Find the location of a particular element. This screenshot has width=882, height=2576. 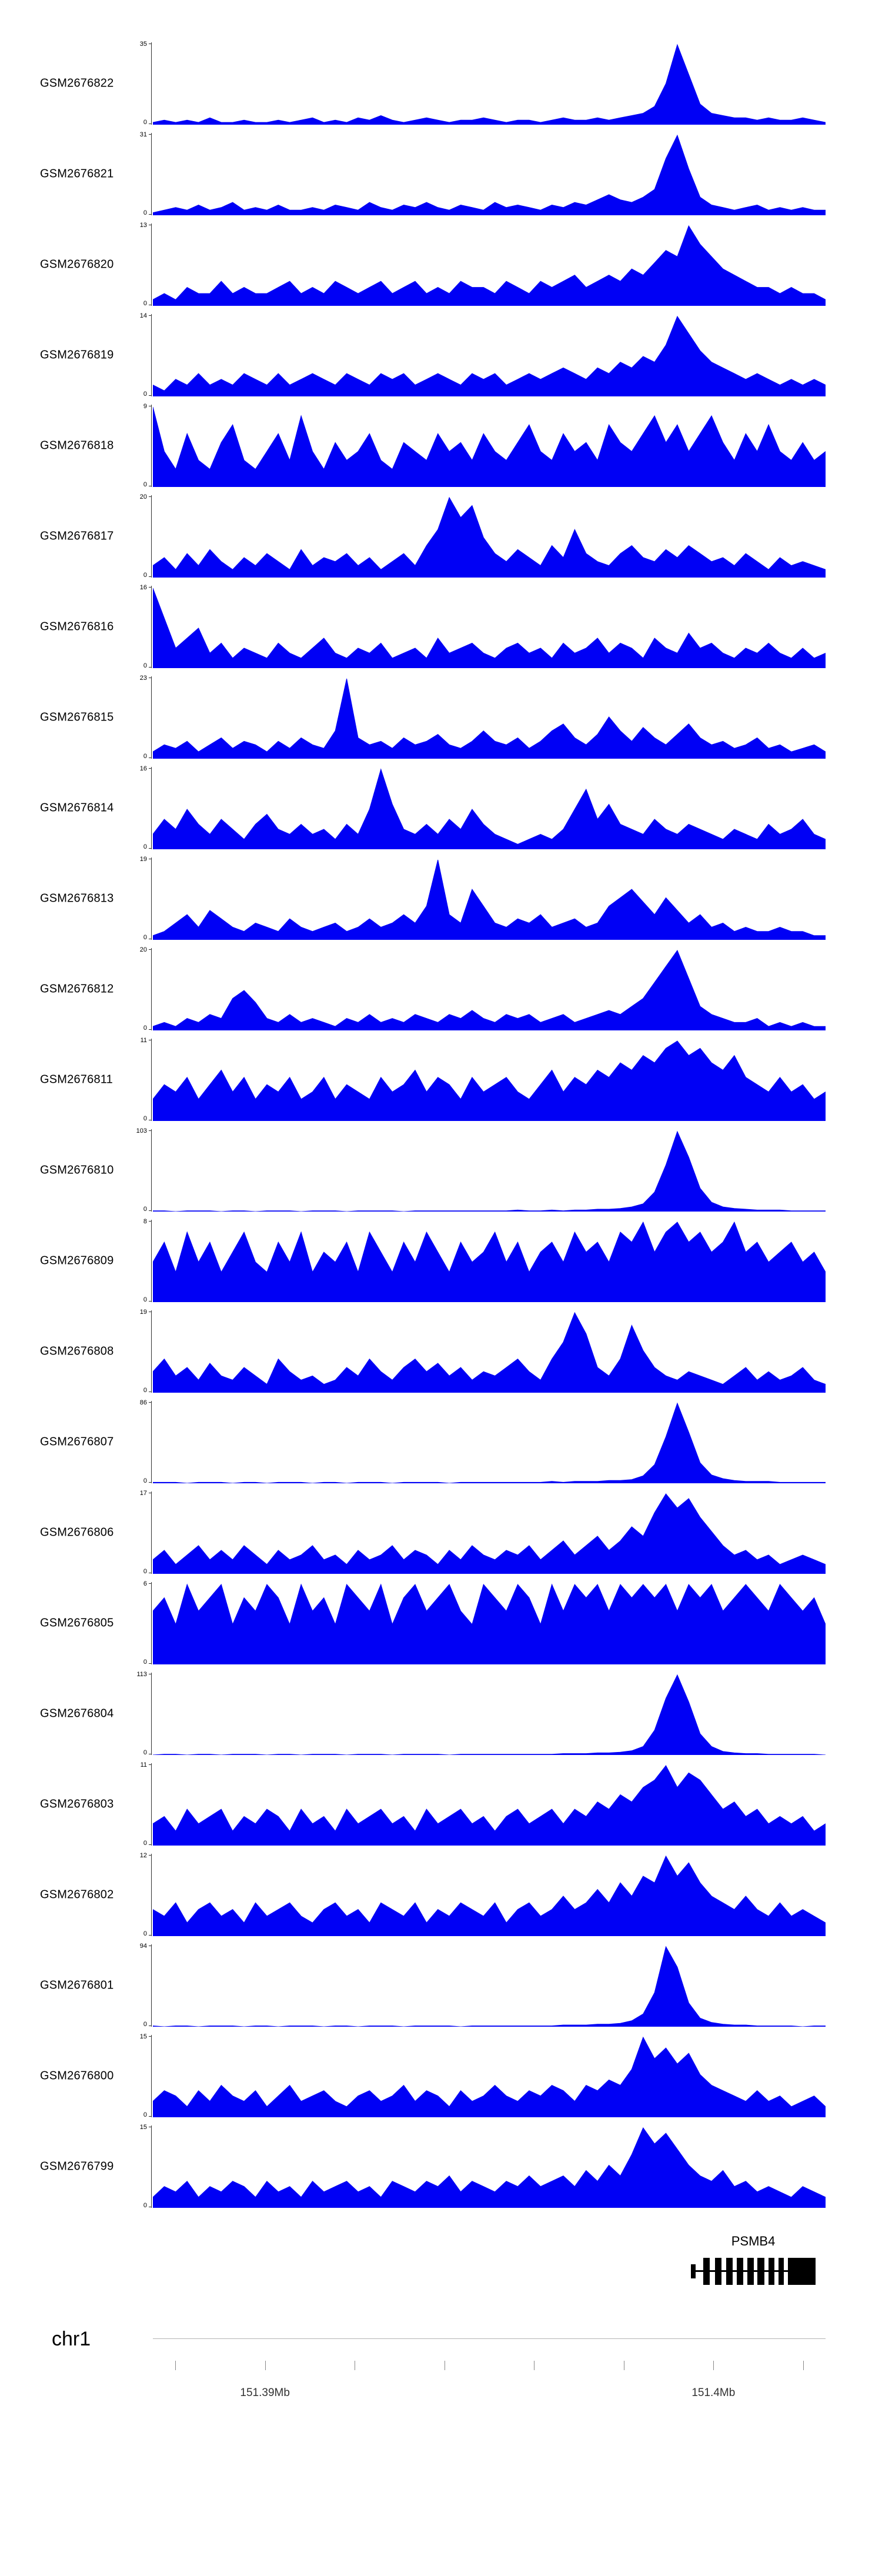

track-label: GSM2676810 is located at coordinates (77, 1170).